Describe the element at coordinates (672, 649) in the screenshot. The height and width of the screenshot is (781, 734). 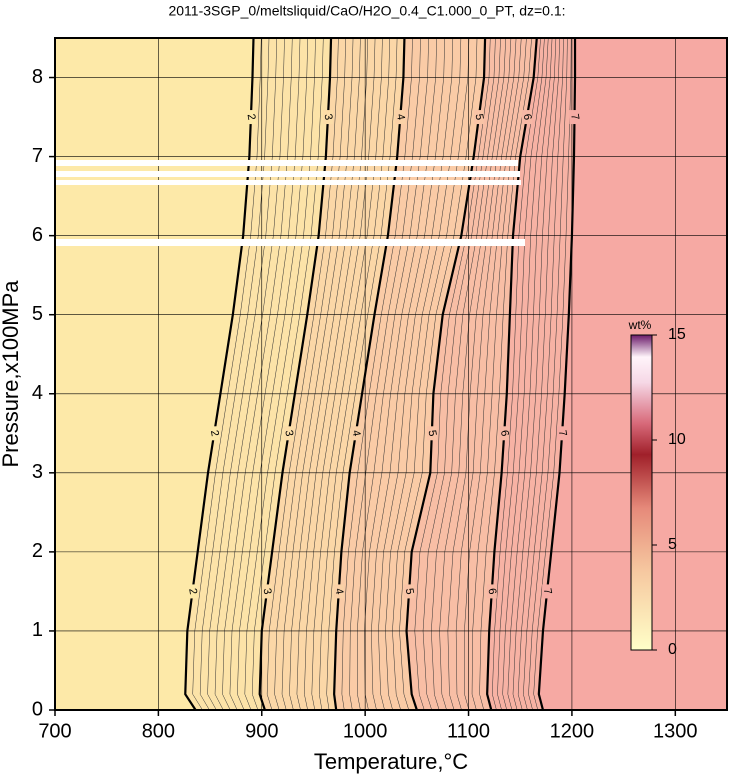
I see `colorbar-tick-label: 0` at that location.